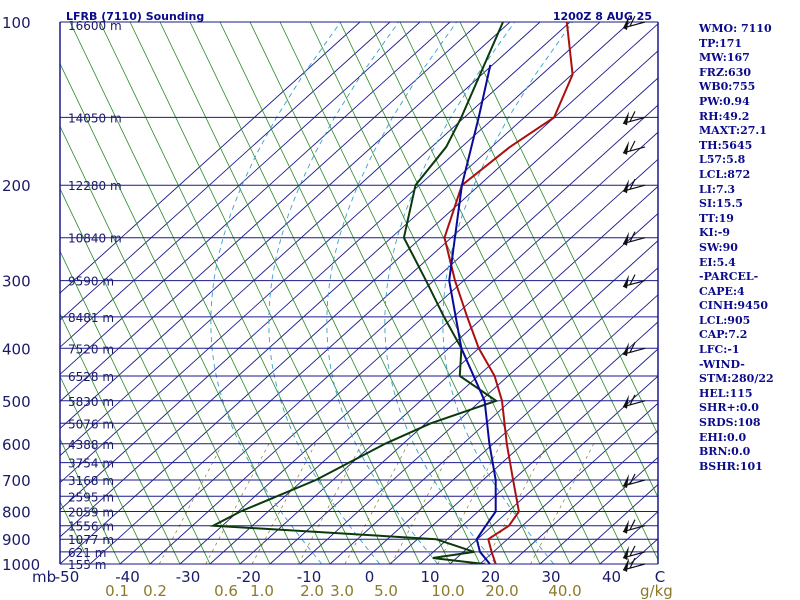  What do you see at coordinates (660, 577) in the screenshot?
I see `temperature-unit-label: C` at bounding box center [660, 577].